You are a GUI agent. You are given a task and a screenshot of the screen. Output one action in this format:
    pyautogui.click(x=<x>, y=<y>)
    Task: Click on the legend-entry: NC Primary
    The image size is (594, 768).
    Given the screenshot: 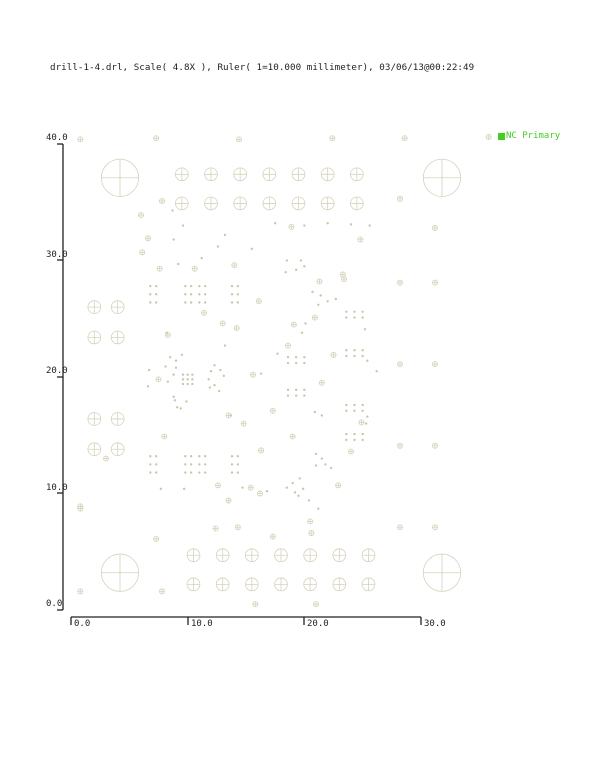 What is the action you would take?
    pyautogui.click(x=529, y=136)
    